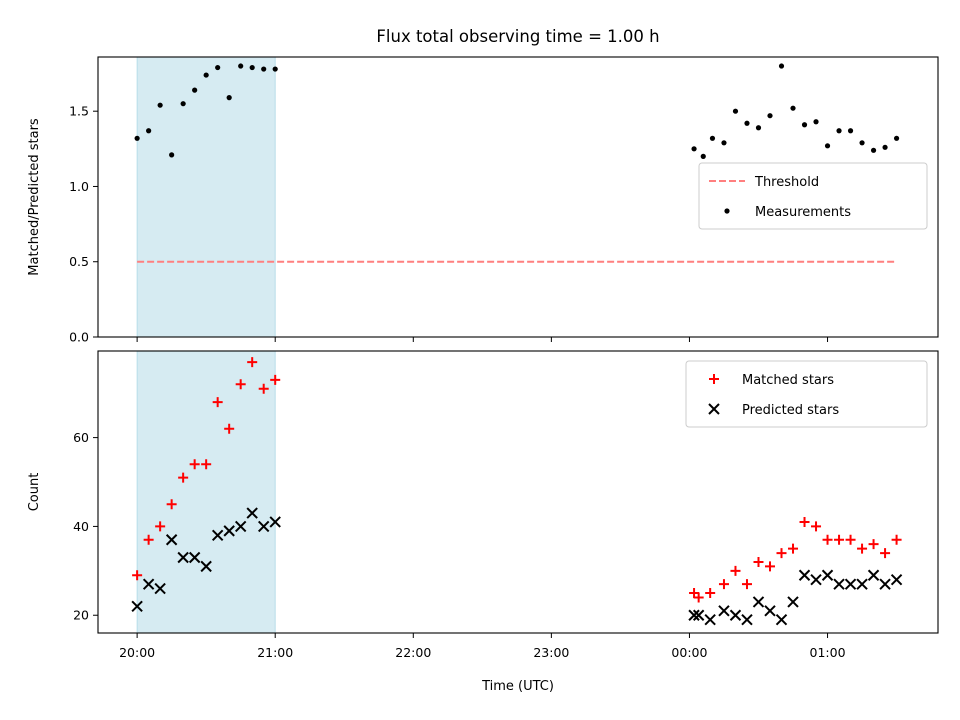 This screenshot has height=720, width=960. What do you see at coordinates (413, 652) in the screenshot?
I see `x-tick-label: 22:00` at bounding box center [413, 652].